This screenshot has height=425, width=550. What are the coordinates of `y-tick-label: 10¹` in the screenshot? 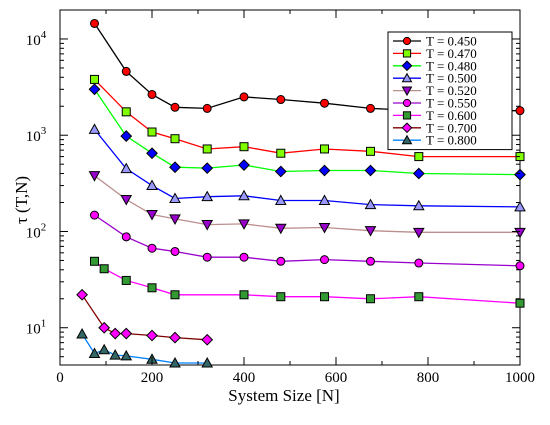 It's located at (36, 328).